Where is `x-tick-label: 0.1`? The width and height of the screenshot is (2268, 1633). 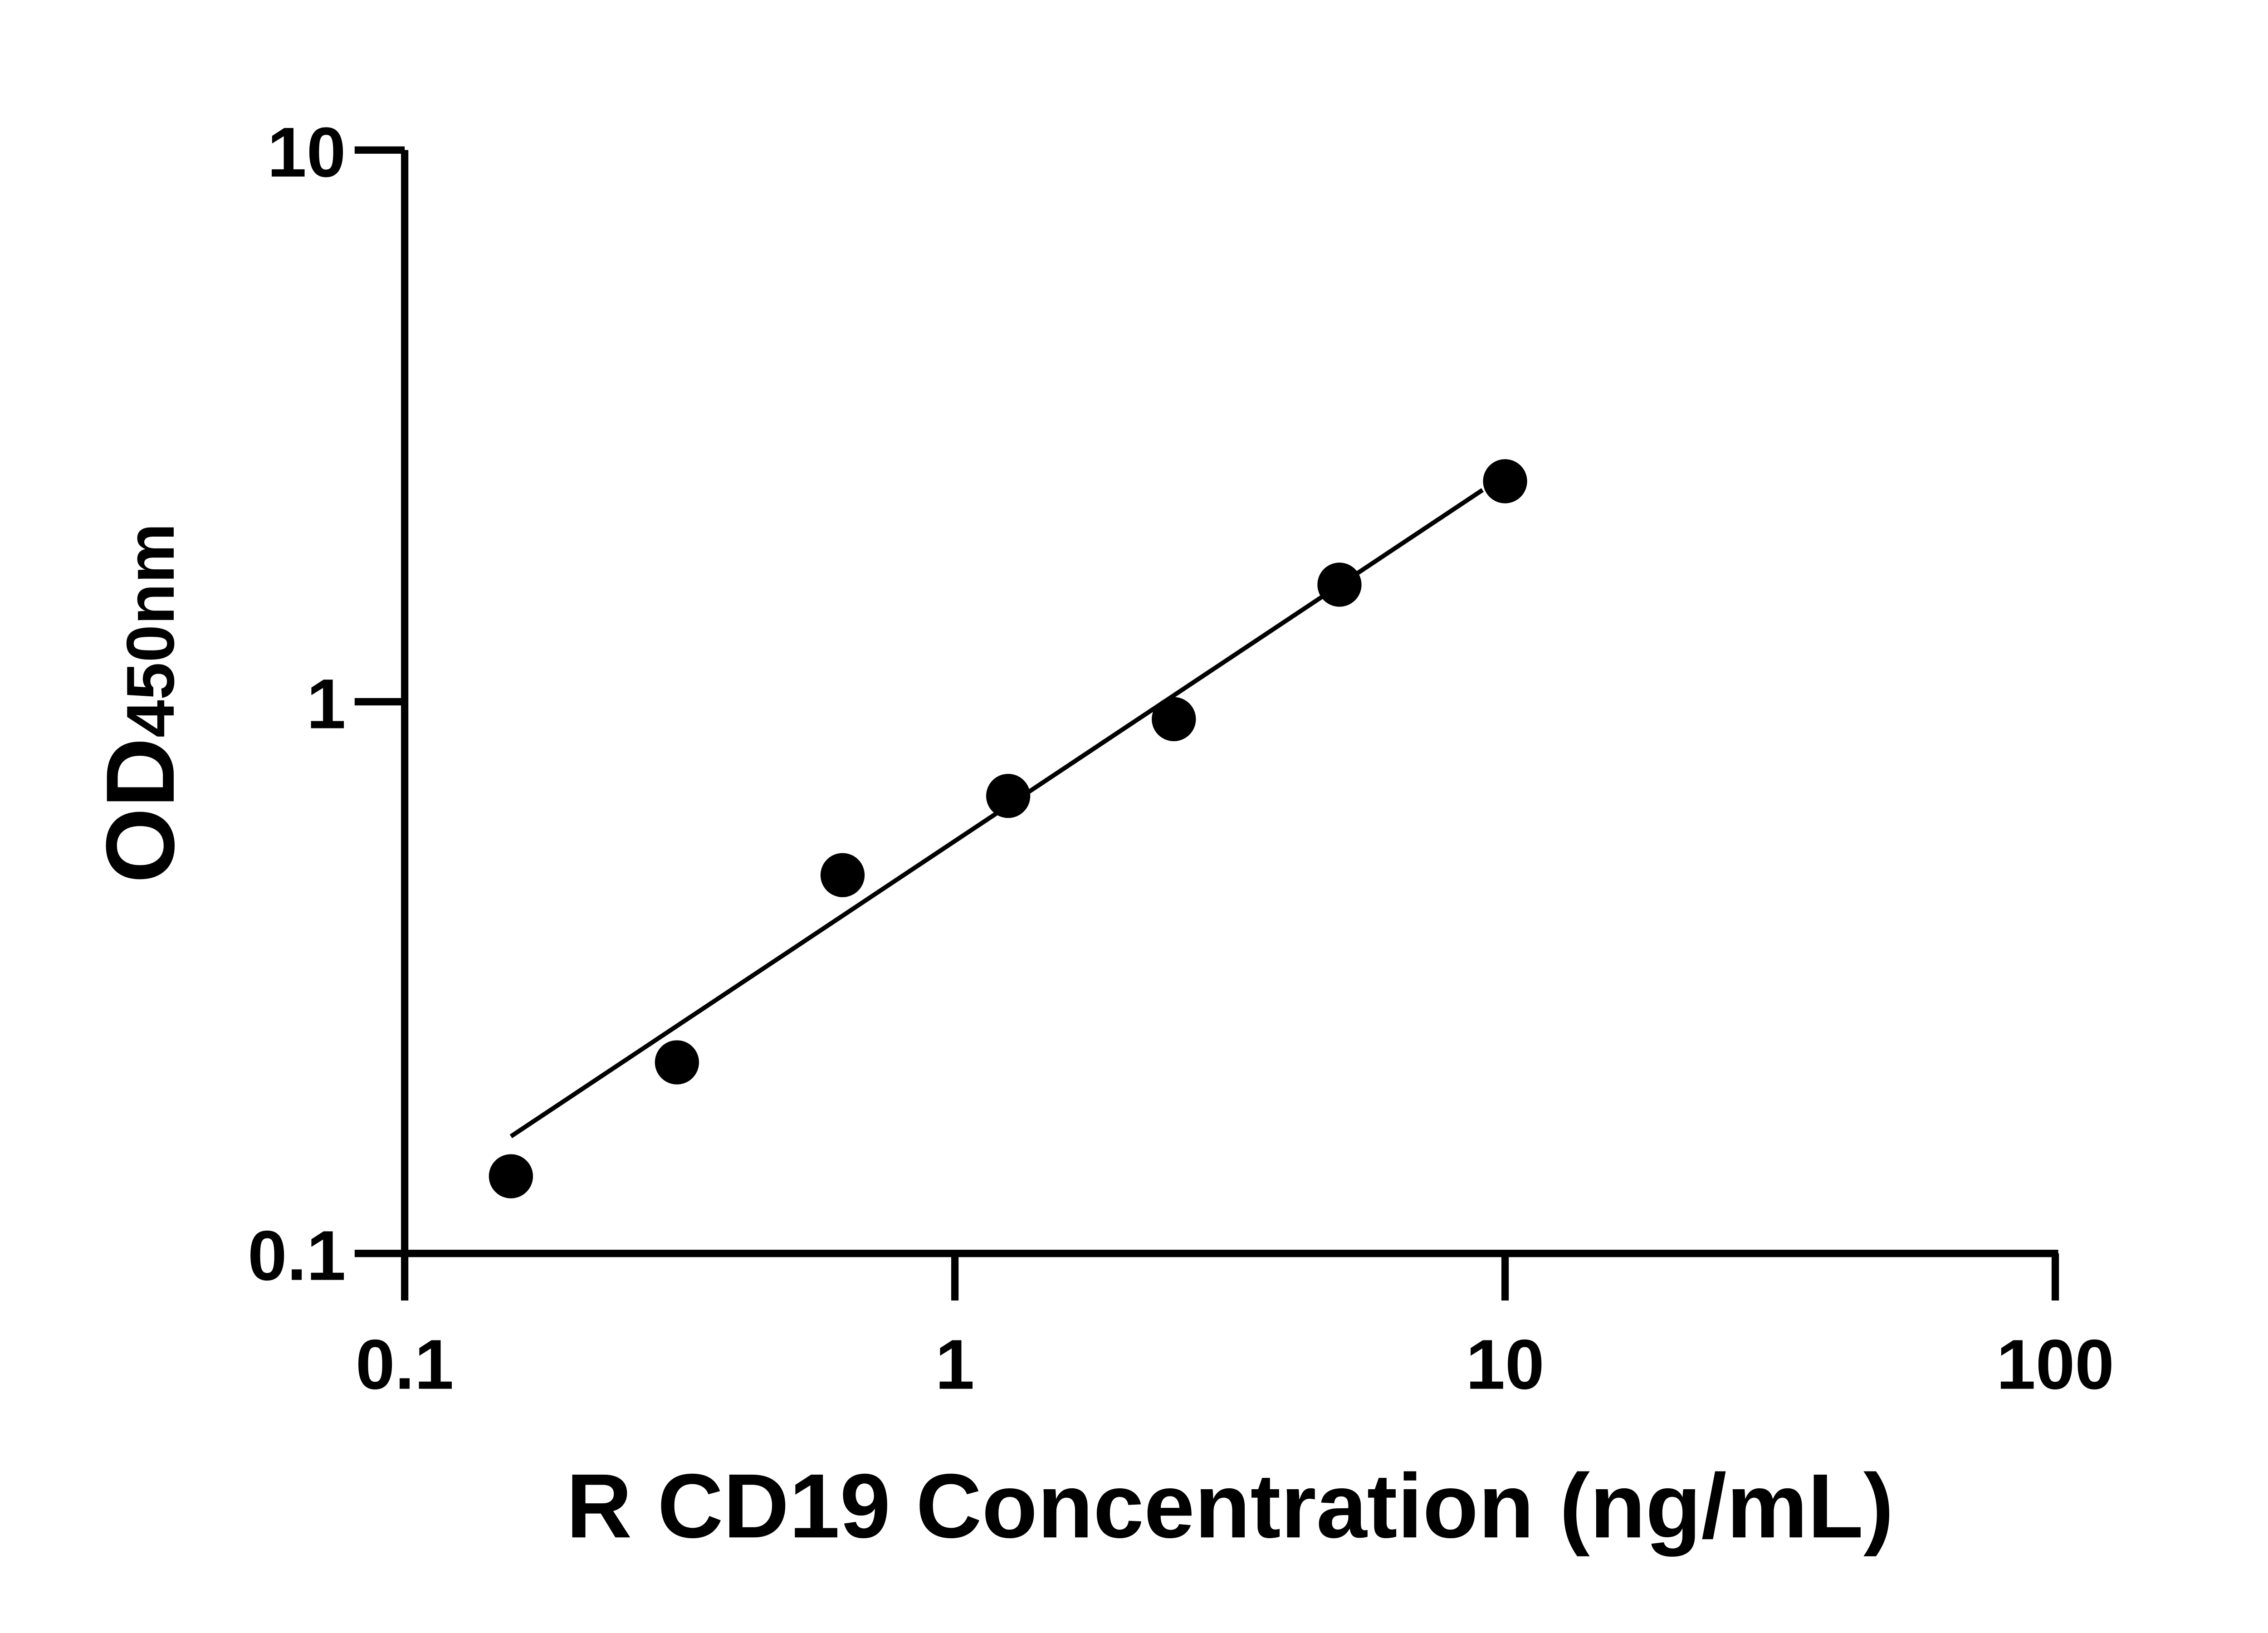 x-tick-label: 0.1 is located at coordinates (405, 1364).